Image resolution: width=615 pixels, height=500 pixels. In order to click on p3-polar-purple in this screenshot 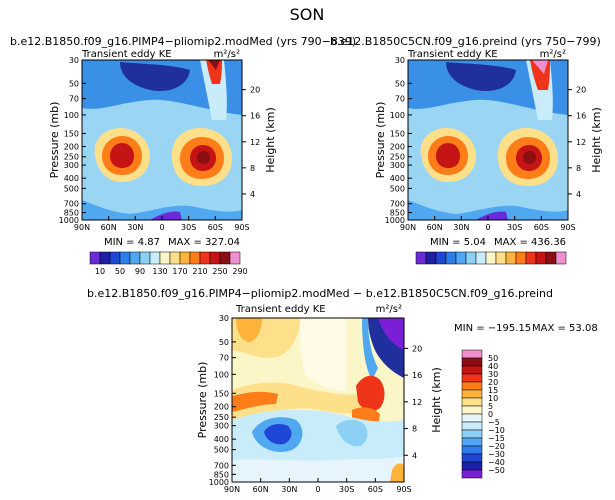, I will do `click(391, 334)`.